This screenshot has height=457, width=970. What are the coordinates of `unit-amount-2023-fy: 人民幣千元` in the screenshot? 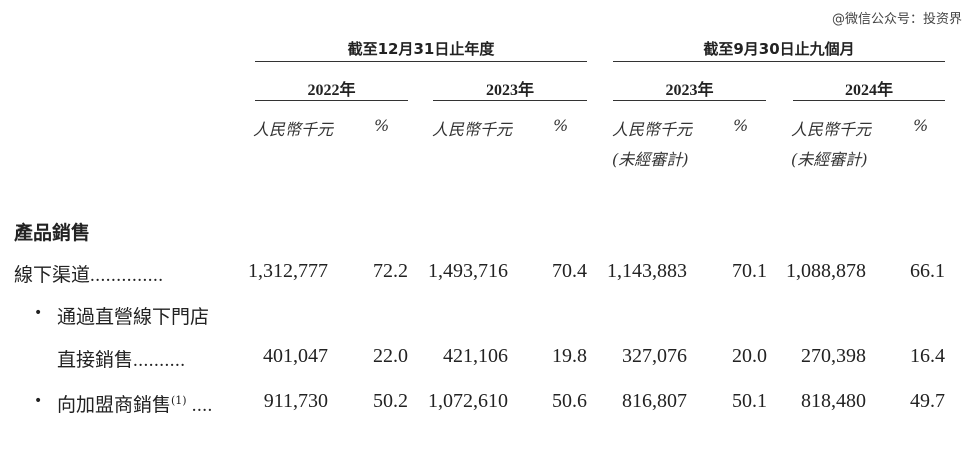 It's located at (472, 129).